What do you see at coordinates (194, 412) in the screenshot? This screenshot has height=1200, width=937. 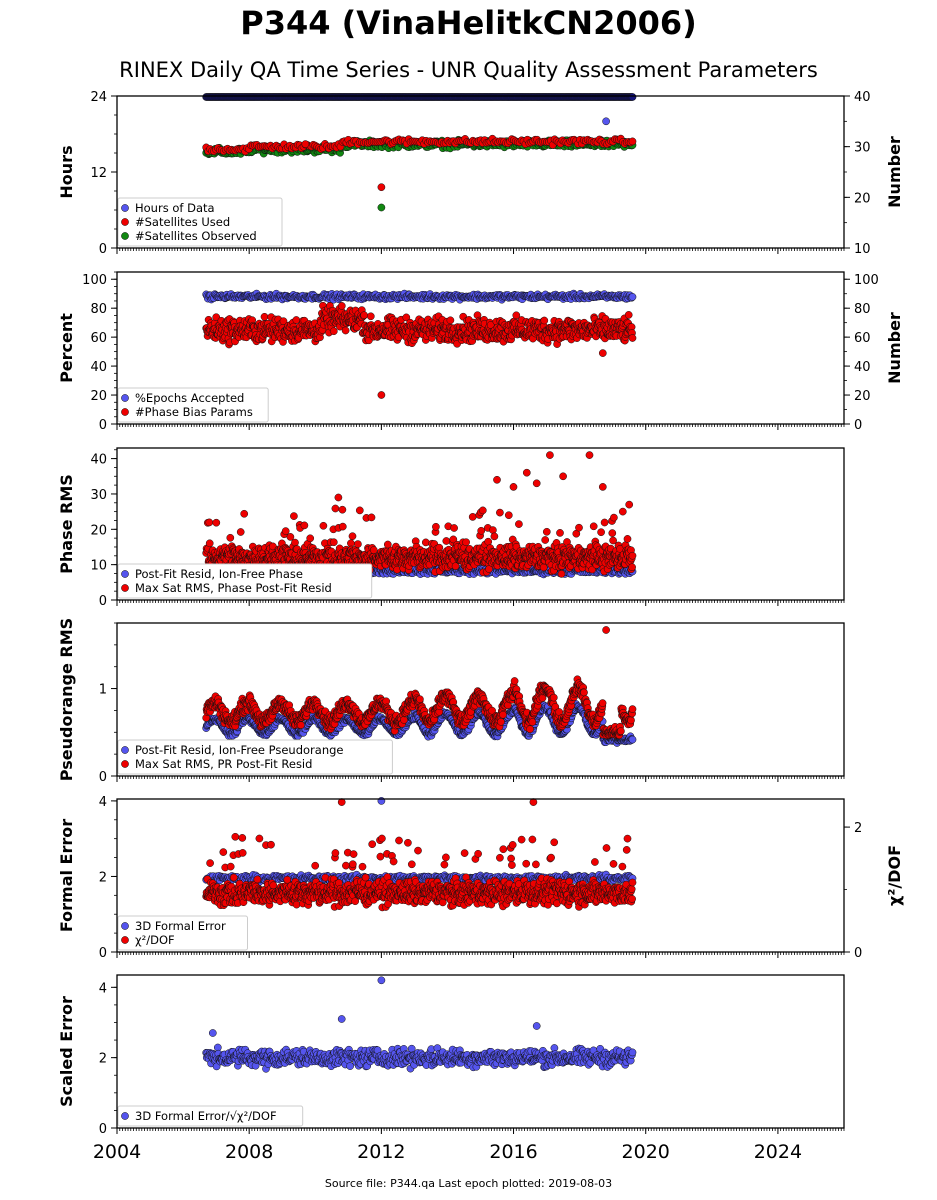 I see `legend-label: #Phase Bias Params` at bounding box center [194, 412].